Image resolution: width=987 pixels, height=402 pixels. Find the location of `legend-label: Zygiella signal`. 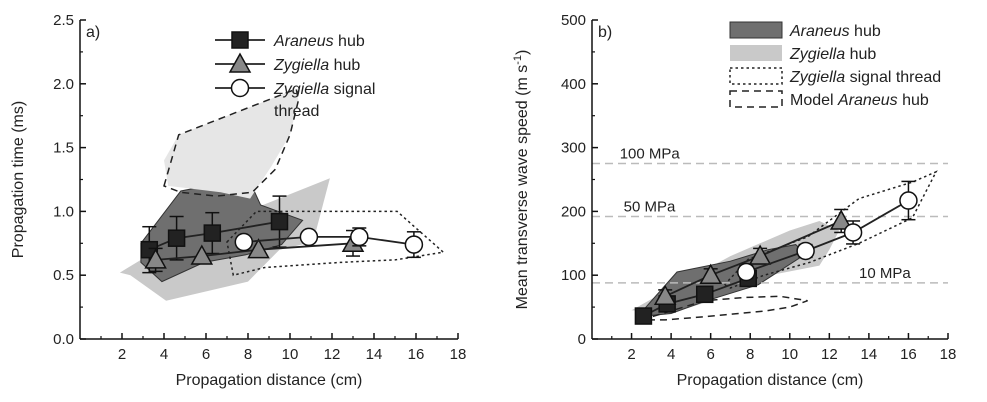

legend-label: Zygiella signal is located at coordinates (324, 89).